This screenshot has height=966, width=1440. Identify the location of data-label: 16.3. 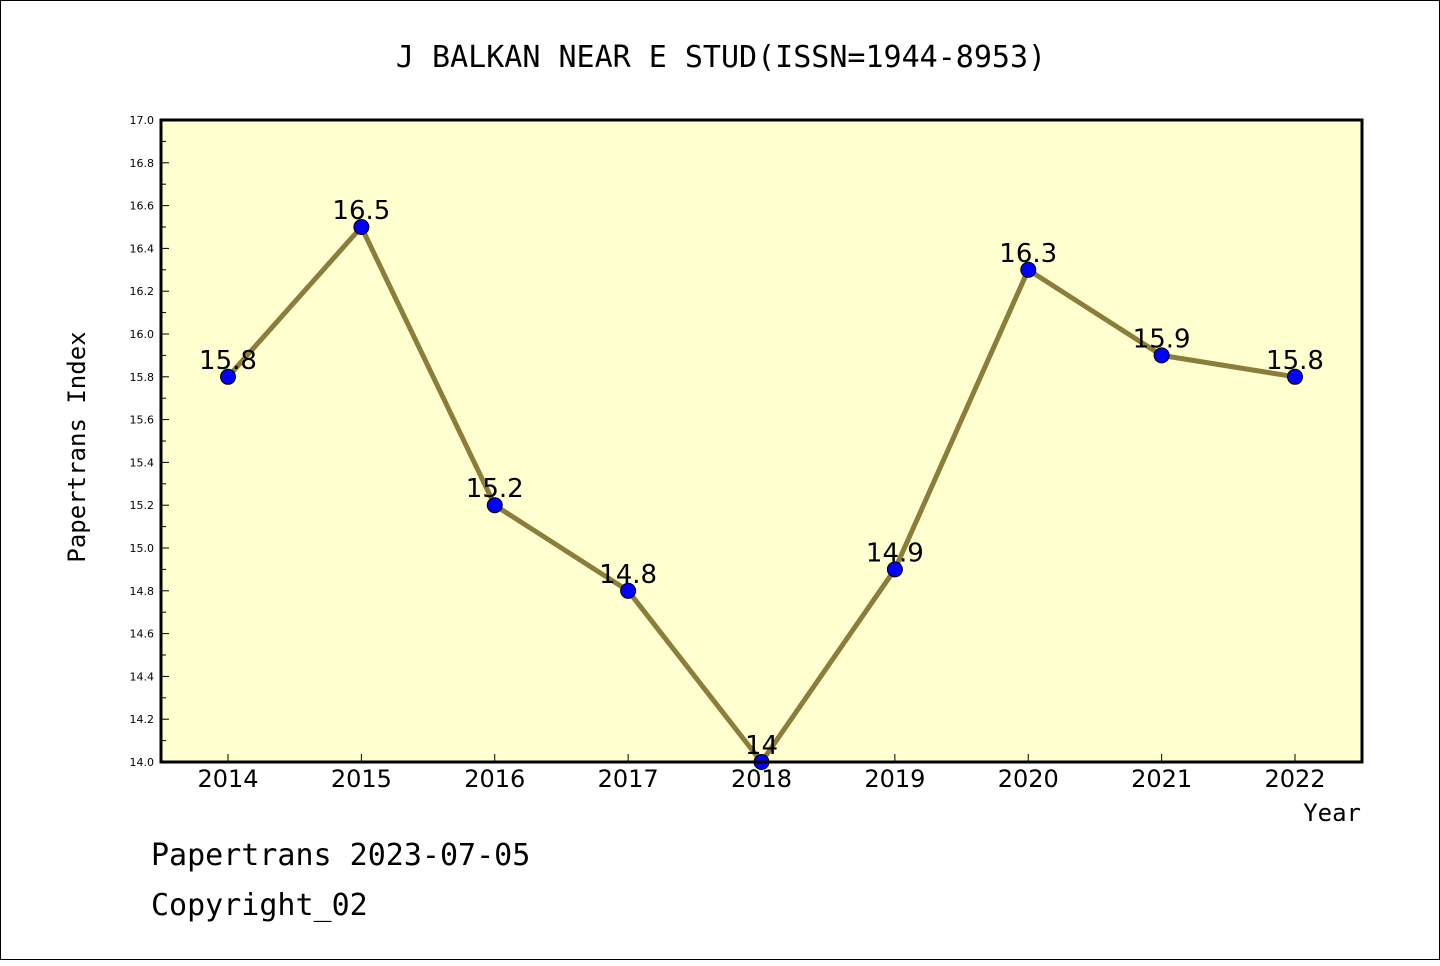
(1028, 254).